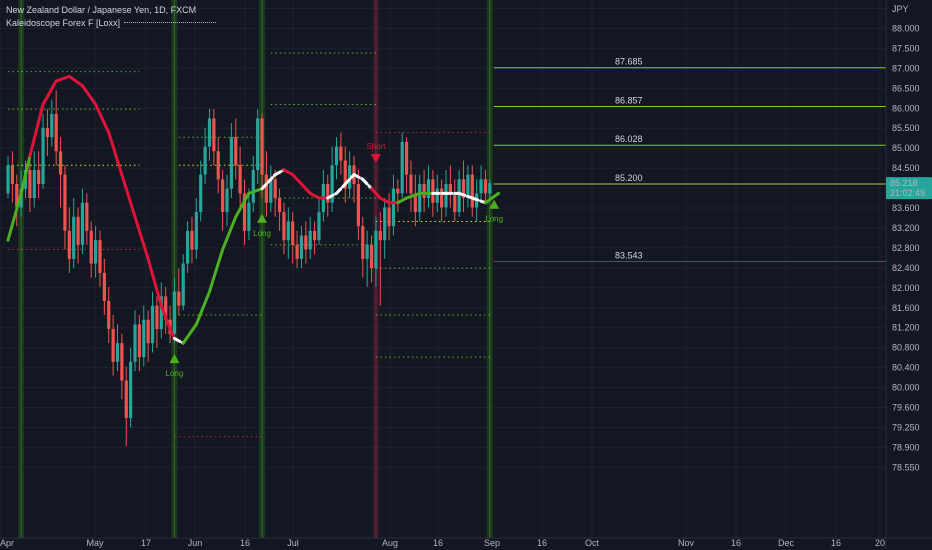 The width and height of the screenshot is (932, 550). Describe the element at coordinates (7, 543) in the screenshot. I see `x-tick-0: Apr` at that location.